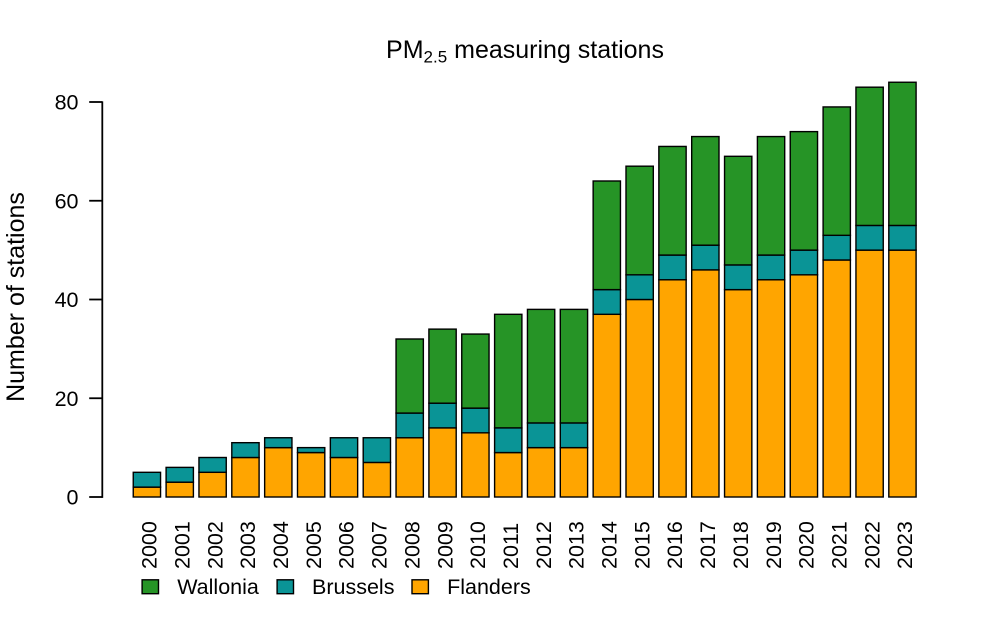 The height and width of the screenshot is (625, 1000). I want to click on svg-text: 60, so click(67, 201).